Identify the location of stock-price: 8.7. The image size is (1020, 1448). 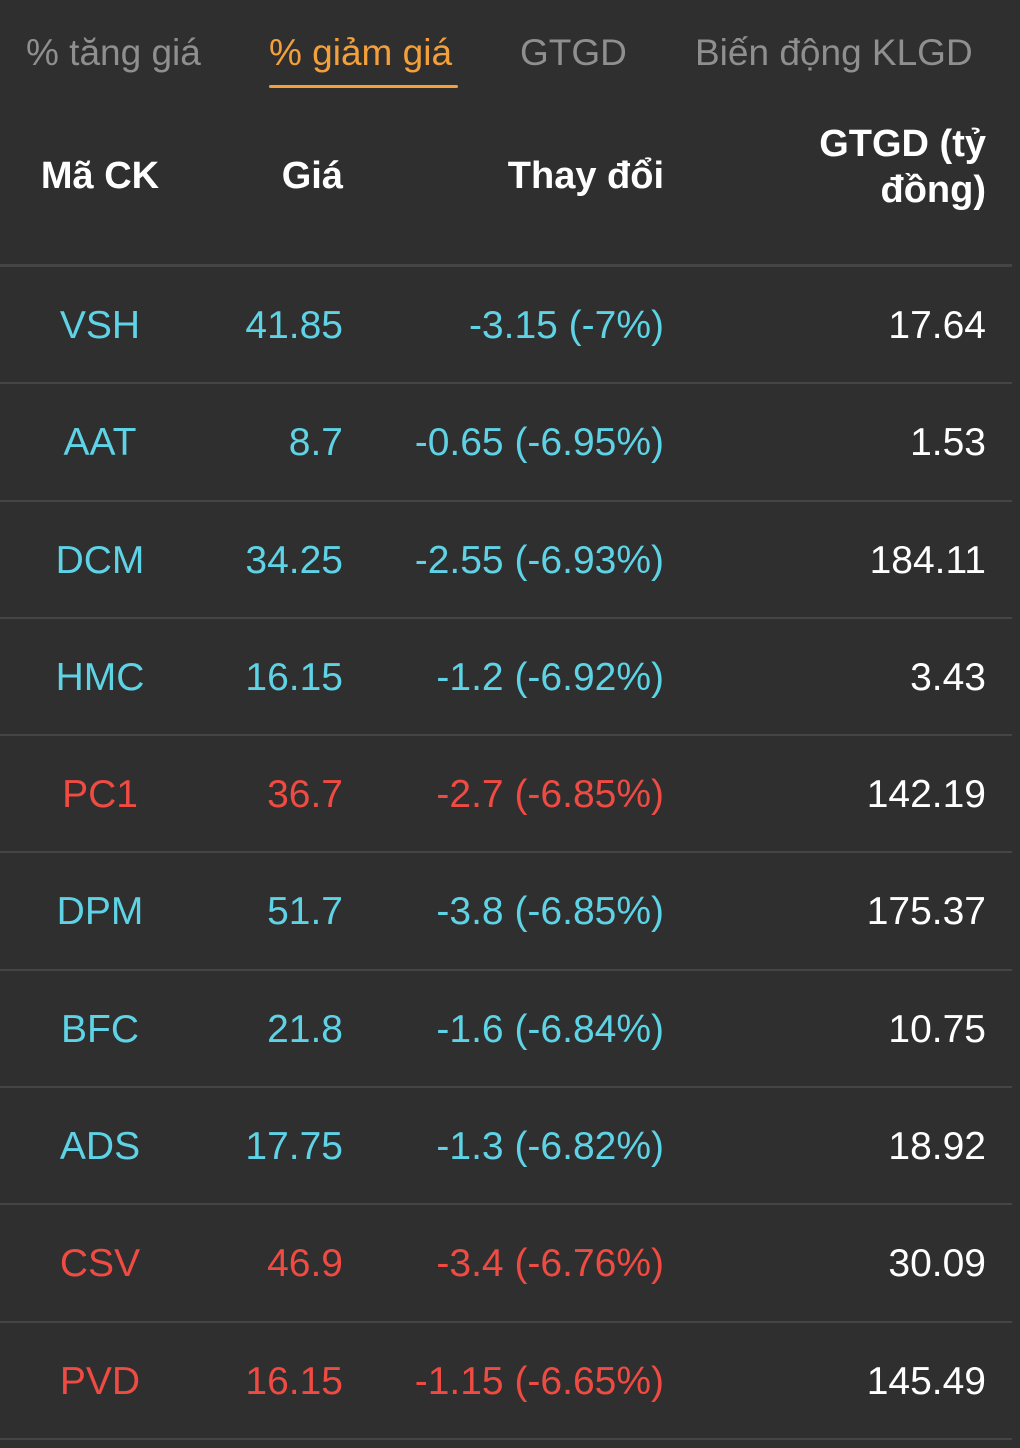
(315, 443).